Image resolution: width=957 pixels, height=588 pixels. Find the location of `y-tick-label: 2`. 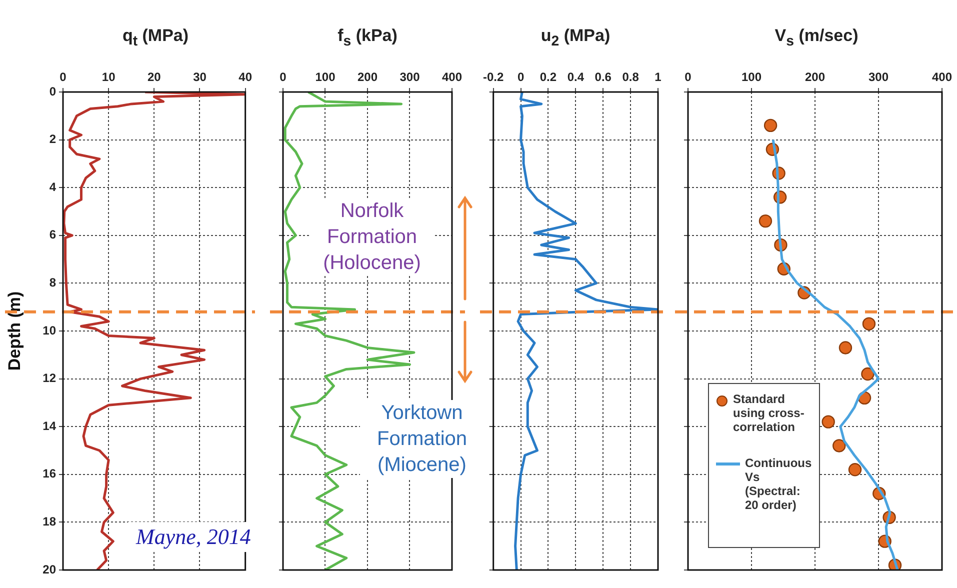

y-tick-label: 2 is located at coordinates (52, 139).